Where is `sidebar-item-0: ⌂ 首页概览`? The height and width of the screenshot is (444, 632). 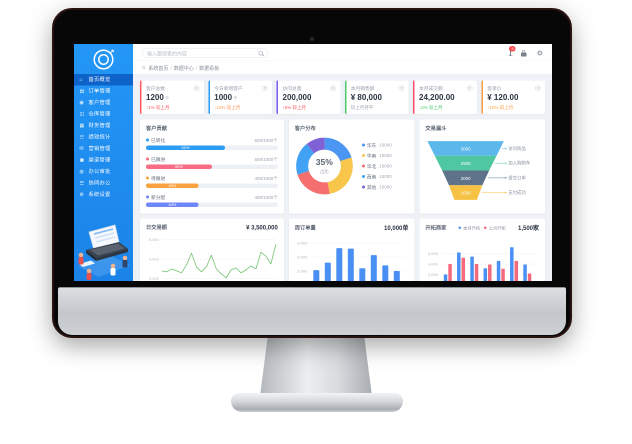
sidebar-item-0: ⌂ 首页概览 is located at coordinates (103, 80).